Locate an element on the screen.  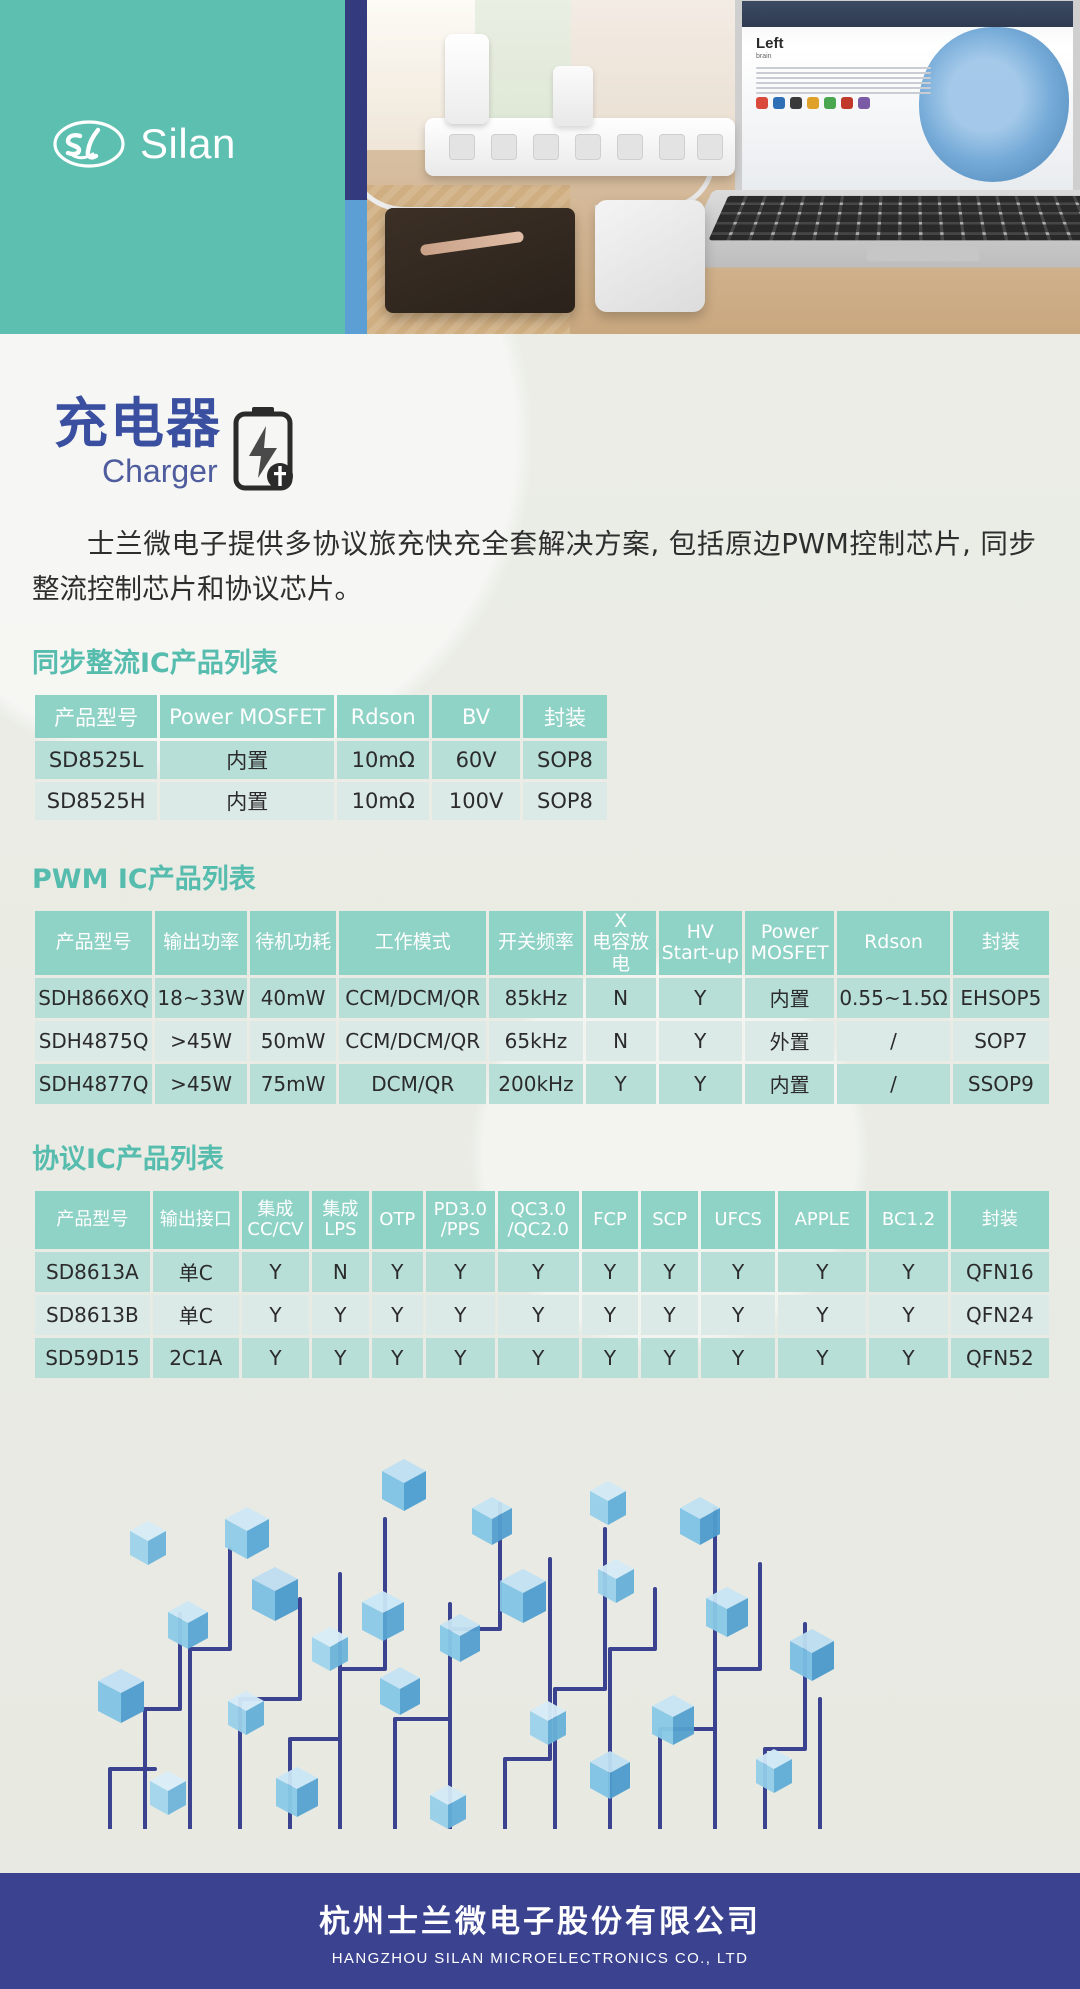
cell: 65kHz is located at coordinates (536, 1040).